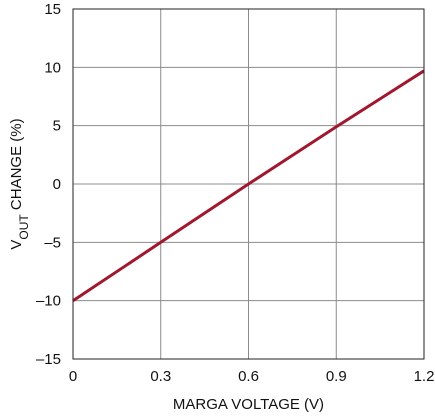 The width and height of the screenshot is (435, 419). Describe the element at coordinates (48, 301) in the screenshot. I see `y-tick-label-5: –10` at that location.